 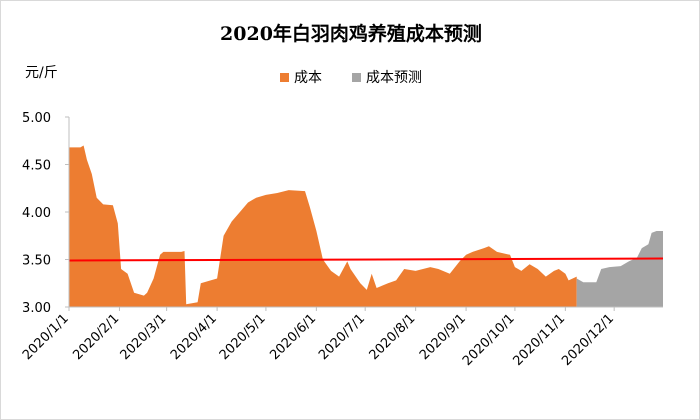 I want to click on legend-item-forecast: 成本预测, so click(x=387, y=77).